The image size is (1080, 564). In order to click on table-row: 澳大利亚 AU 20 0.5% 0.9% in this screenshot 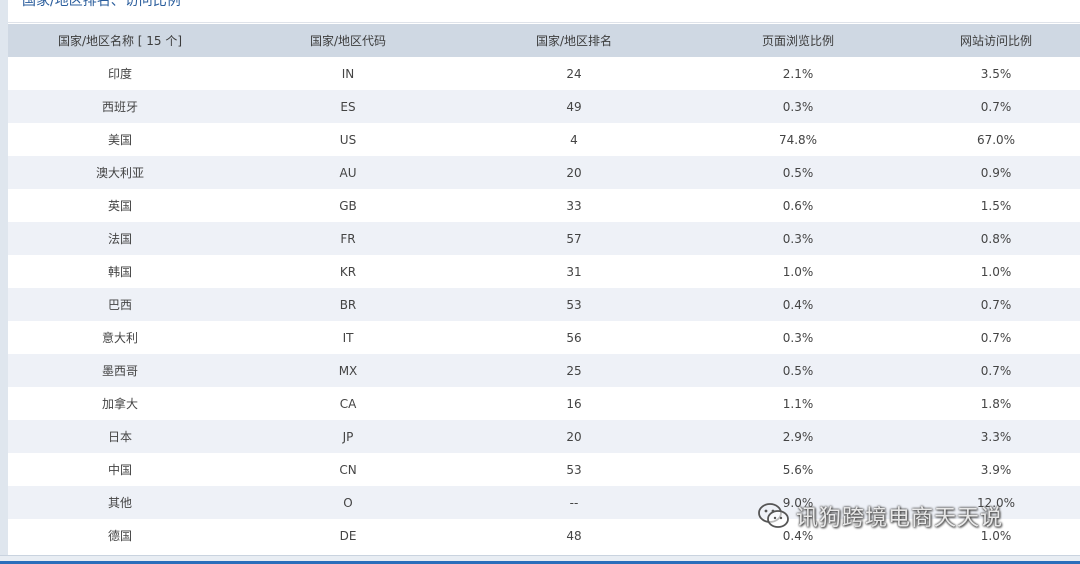, I will do `click(544, 172)`.